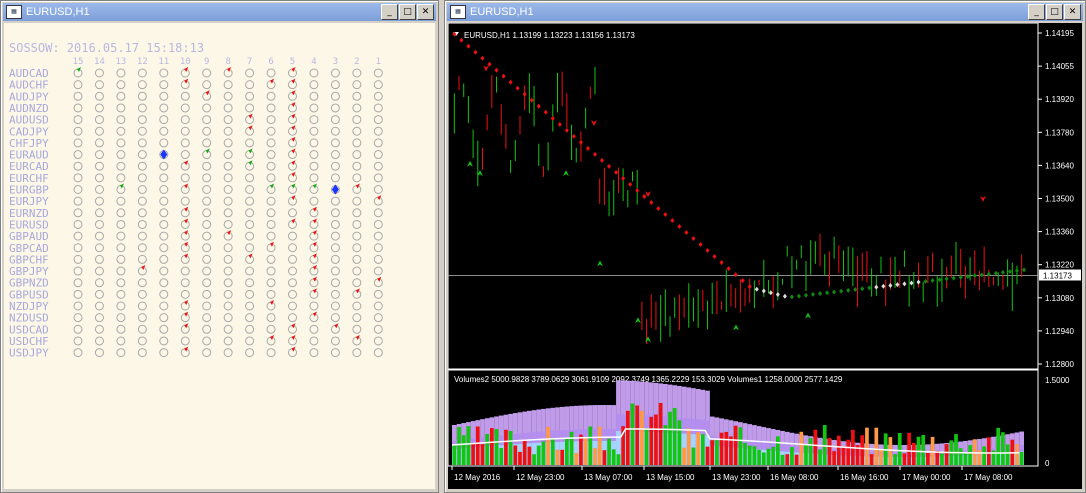  Describe the element at coordinates (736, 477) in the screenshot. I see `time-label: 13 May 23:00` at that location.